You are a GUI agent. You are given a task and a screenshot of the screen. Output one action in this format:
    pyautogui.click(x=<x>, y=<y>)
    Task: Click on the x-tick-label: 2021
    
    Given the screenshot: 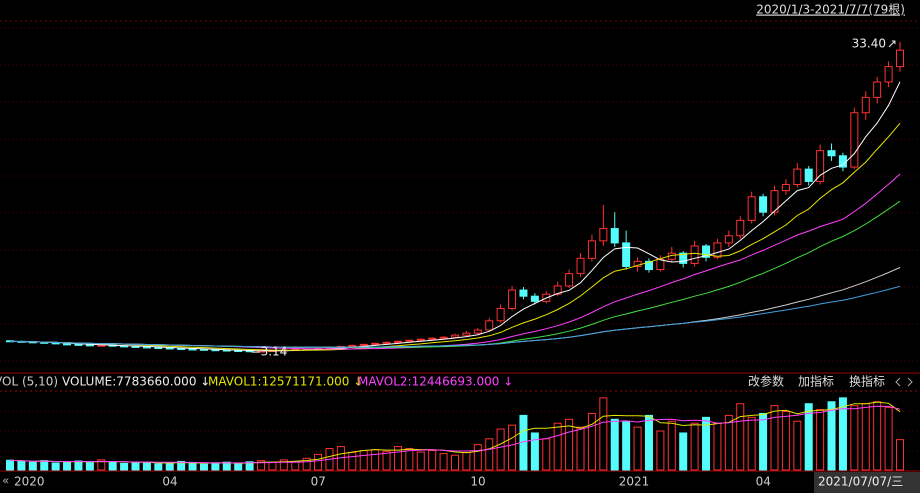 What is the action you would take?
    pyautogui.click(x=634, y=482)
    